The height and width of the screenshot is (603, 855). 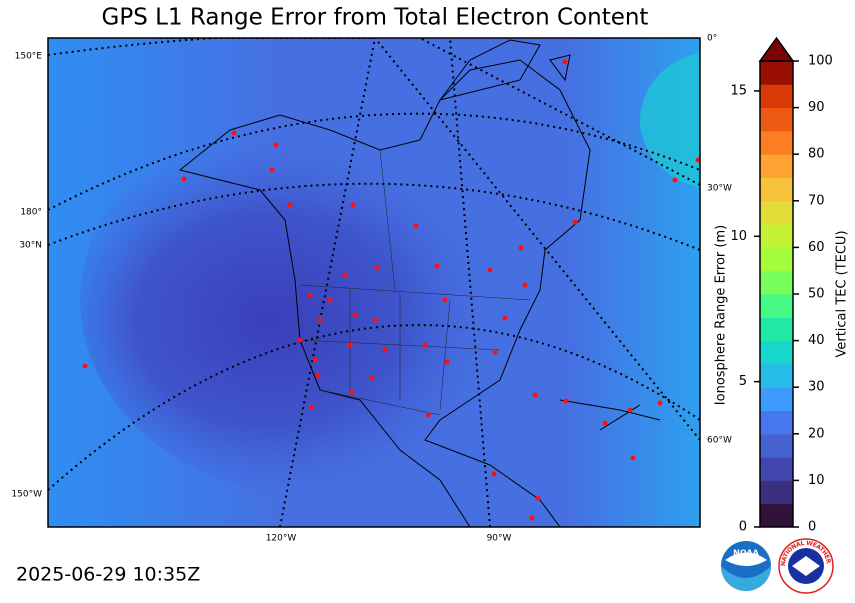 I want to click on colorbar-tick-label: 80, so click(x=816, y=154).